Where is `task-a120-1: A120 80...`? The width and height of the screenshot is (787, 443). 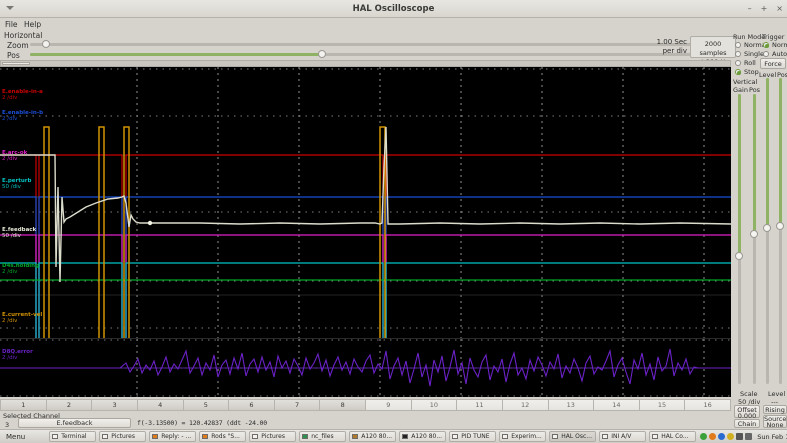 task-a120-1: A120 80... is located at coordinates (373, 436).